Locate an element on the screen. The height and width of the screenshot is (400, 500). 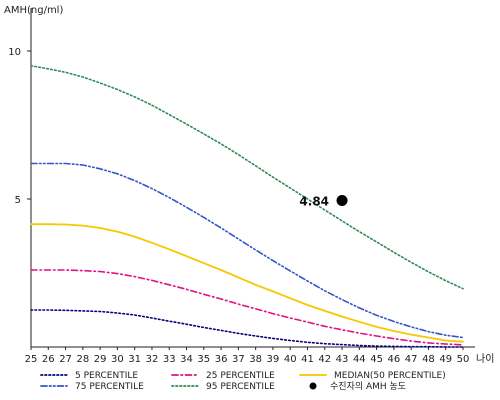
x-tick-label: 30 is located at coordinates (117, 359).